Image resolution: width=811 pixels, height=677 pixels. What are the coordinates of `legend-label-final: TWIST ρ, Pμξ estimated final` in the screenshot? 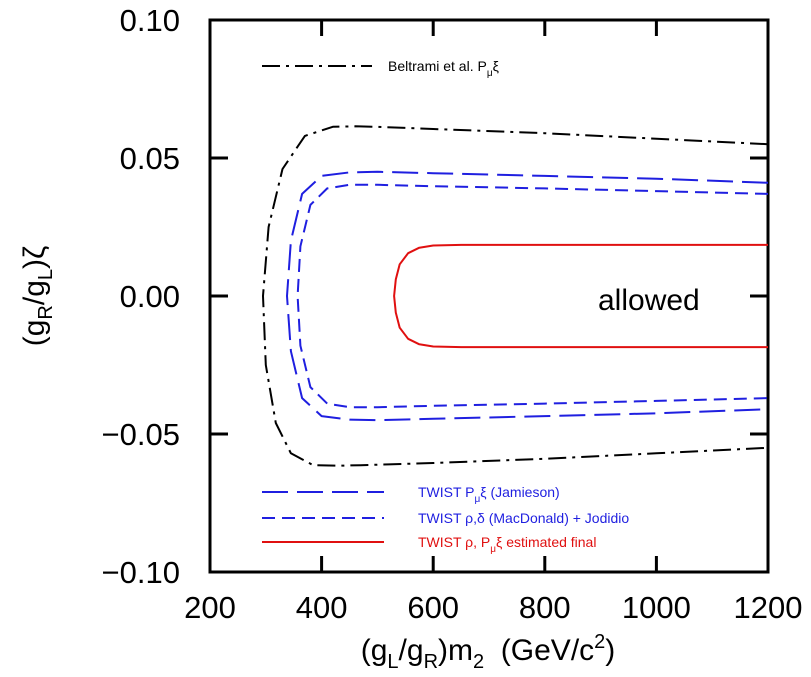 It's located at (507, 544).